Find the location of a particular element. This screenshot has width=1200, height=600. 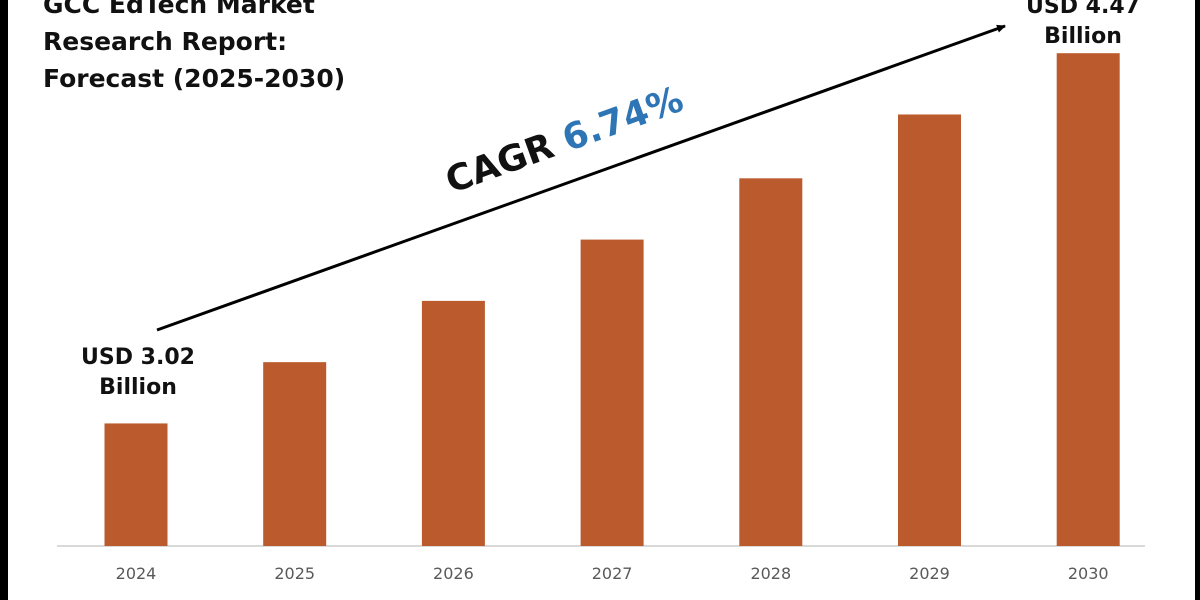

x-tick-label-2027: 2027 is located at coordinates (612, 573).